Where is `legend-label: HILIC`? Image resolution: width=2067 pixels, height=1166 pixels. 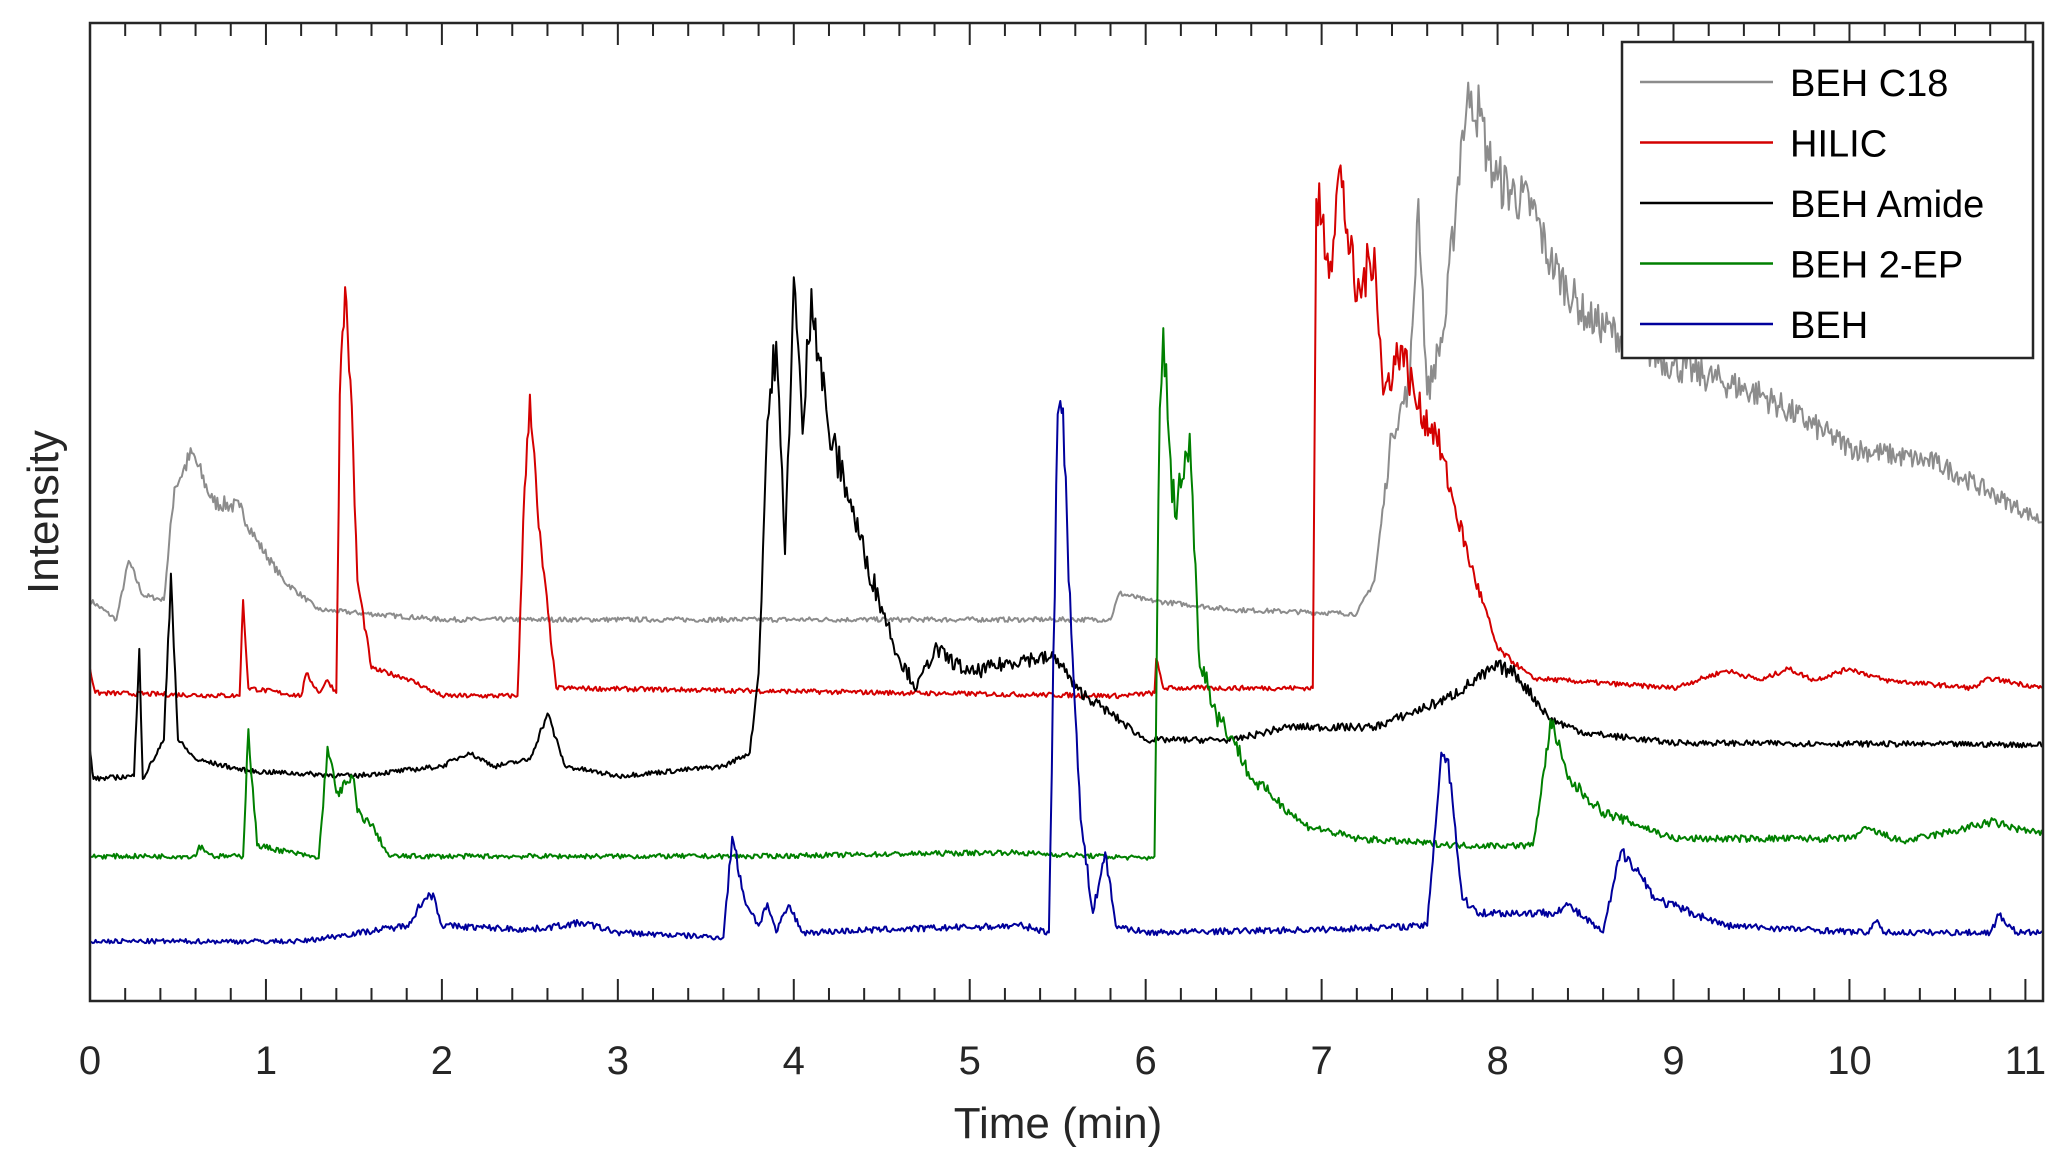 legend-label: HILIC is located at coordinates (1838, 145).